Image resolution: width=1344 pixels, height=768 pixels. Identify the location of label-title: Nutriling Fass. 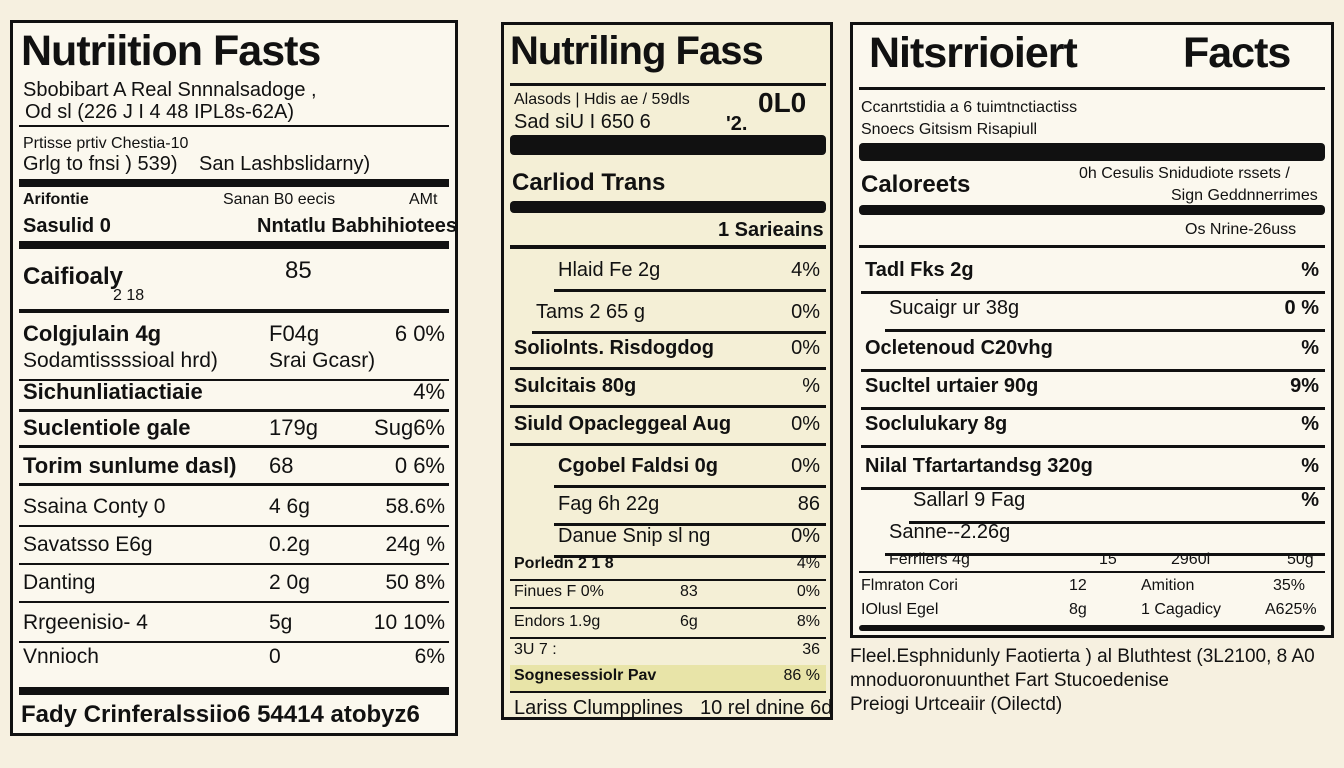
(637, 51).